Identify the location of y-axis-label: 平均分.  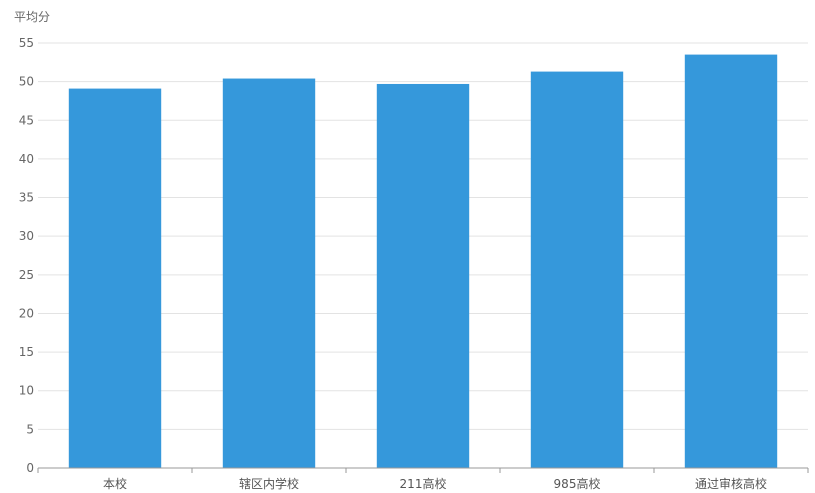
(32, 17).